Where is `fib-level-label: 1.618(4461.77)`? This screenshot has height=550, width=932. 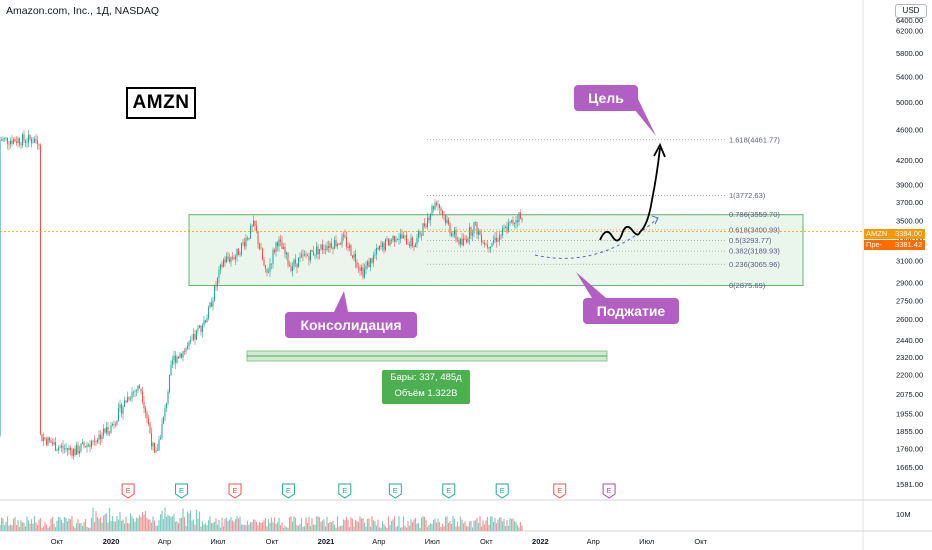 fib-level-label: 1.618(4461.77) is located at coordinates (754, 139).